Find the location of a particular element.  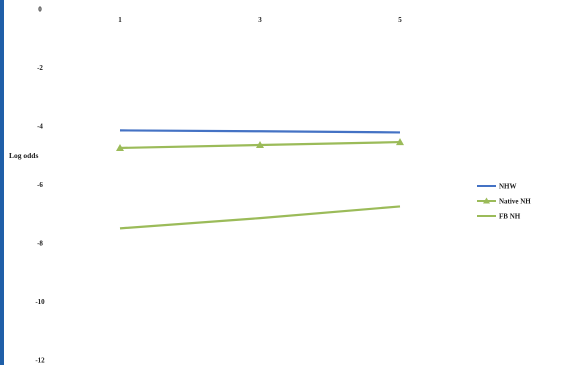

series-line-fb-nh is located at coordinates (260, 217).